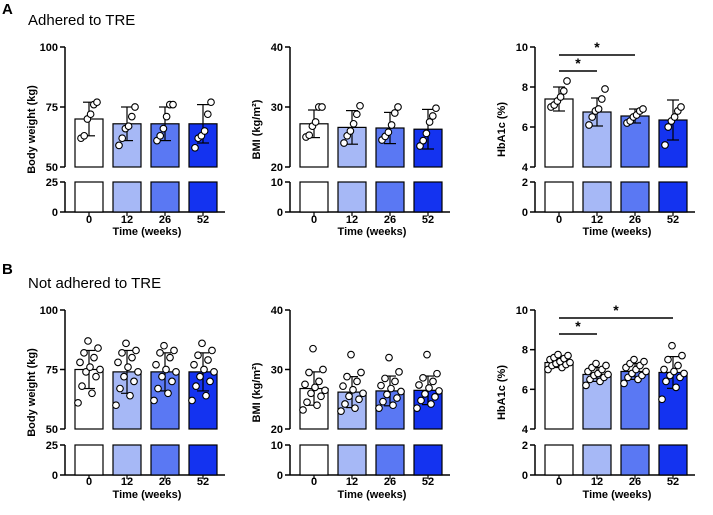  What do you see at coordinates (350, 140) in the screenshot?
I see `chart-A-bmi: 40 30 20 10 0 BMI (kg/m²) 0 12 26 52 Time (weeks)` at bounding box center [350, 140].